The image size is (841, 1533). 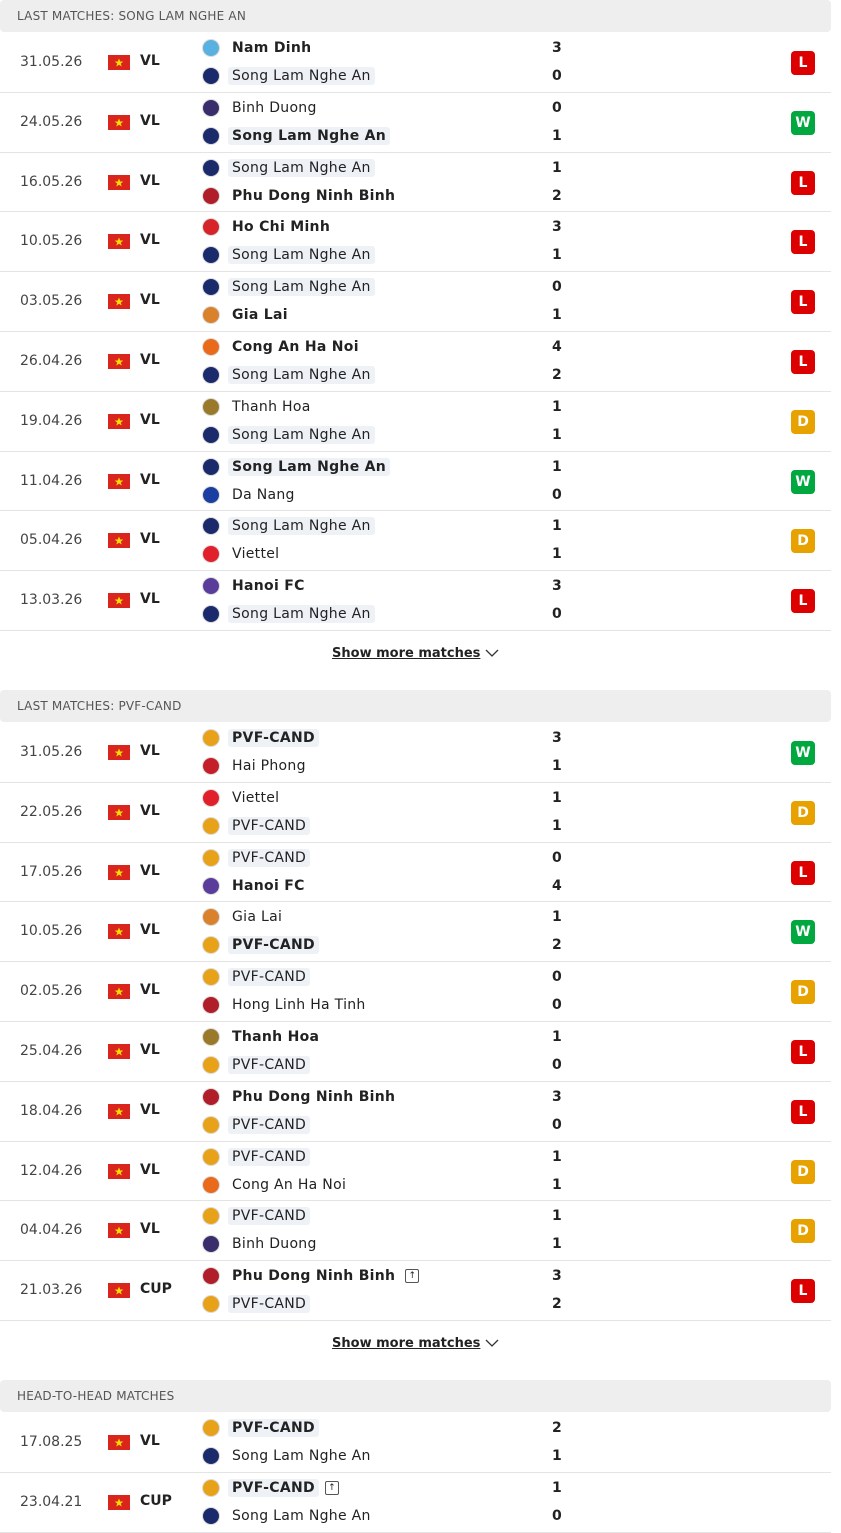 I want to click on league: CUP, so click(x=156, y=1289).